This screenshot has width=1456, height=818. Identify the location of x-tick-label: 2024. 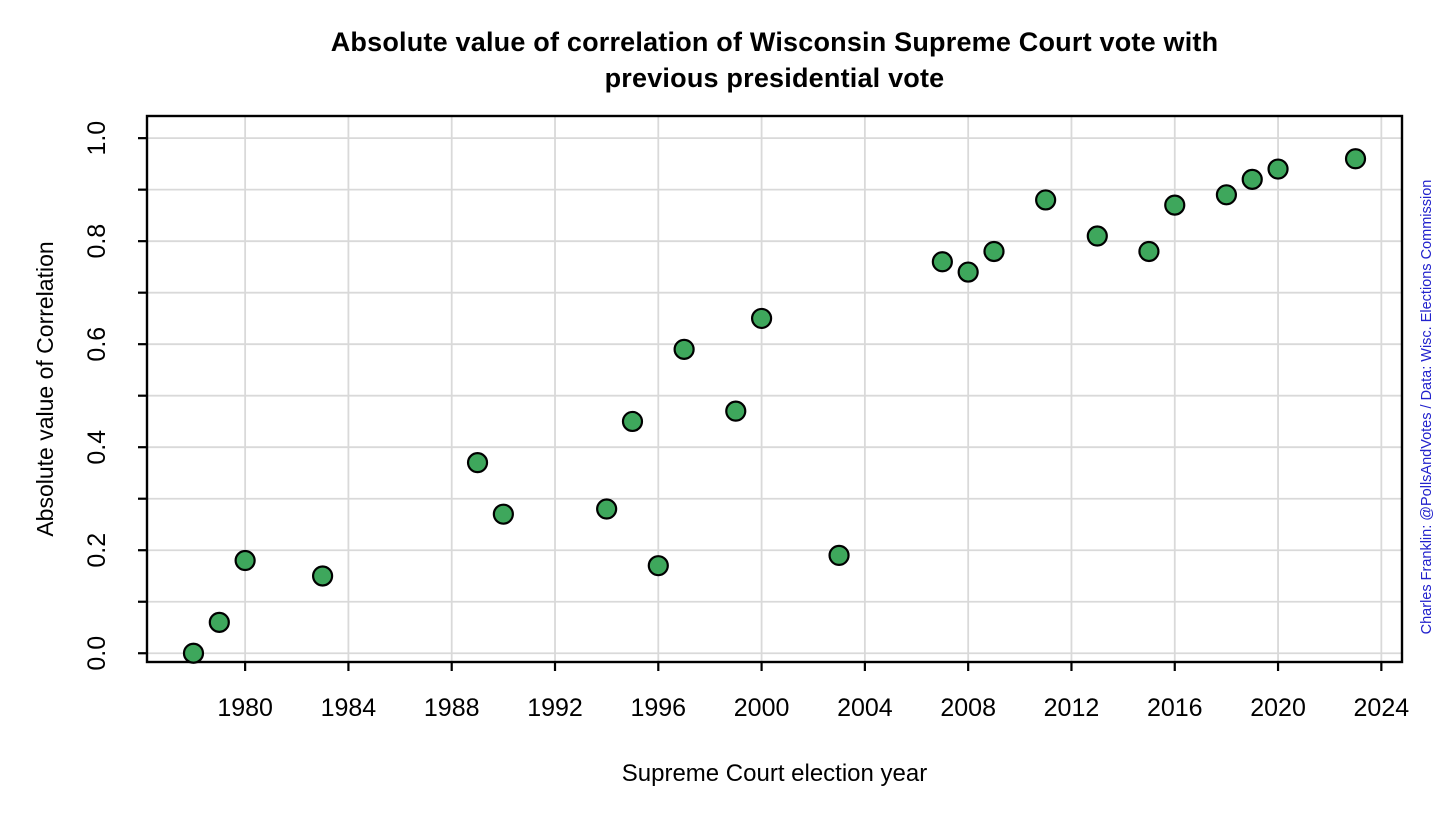
(1382, 708).